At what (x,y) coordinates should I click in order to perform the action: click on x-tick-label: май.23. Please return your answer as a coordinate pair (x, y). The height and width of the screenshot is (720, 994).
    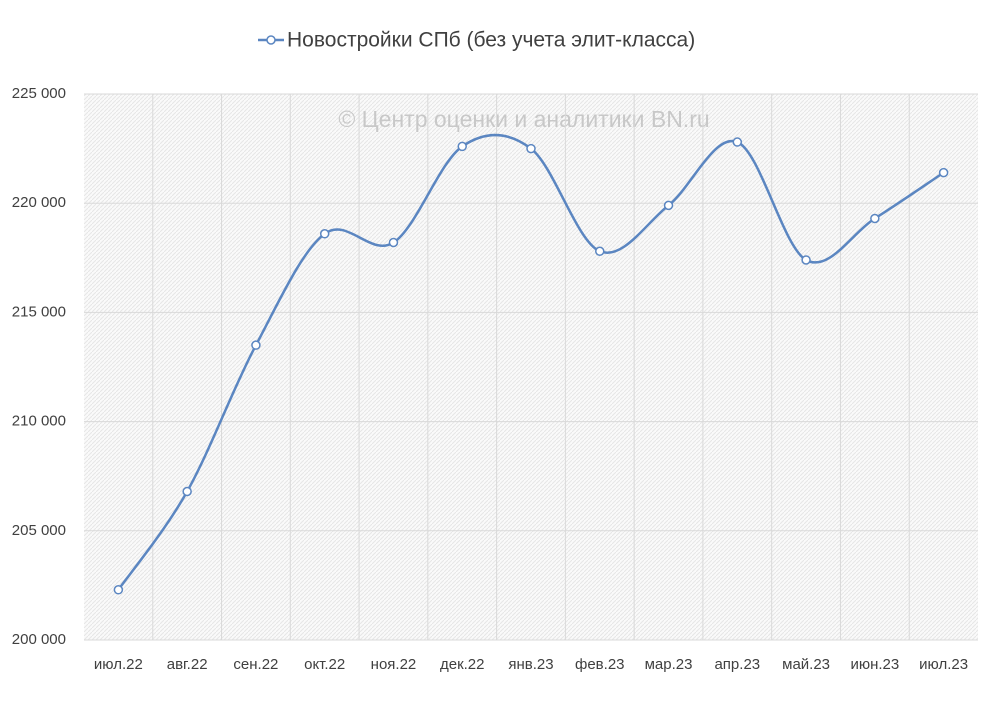
    Looking at the image, I should click on (806, 664).